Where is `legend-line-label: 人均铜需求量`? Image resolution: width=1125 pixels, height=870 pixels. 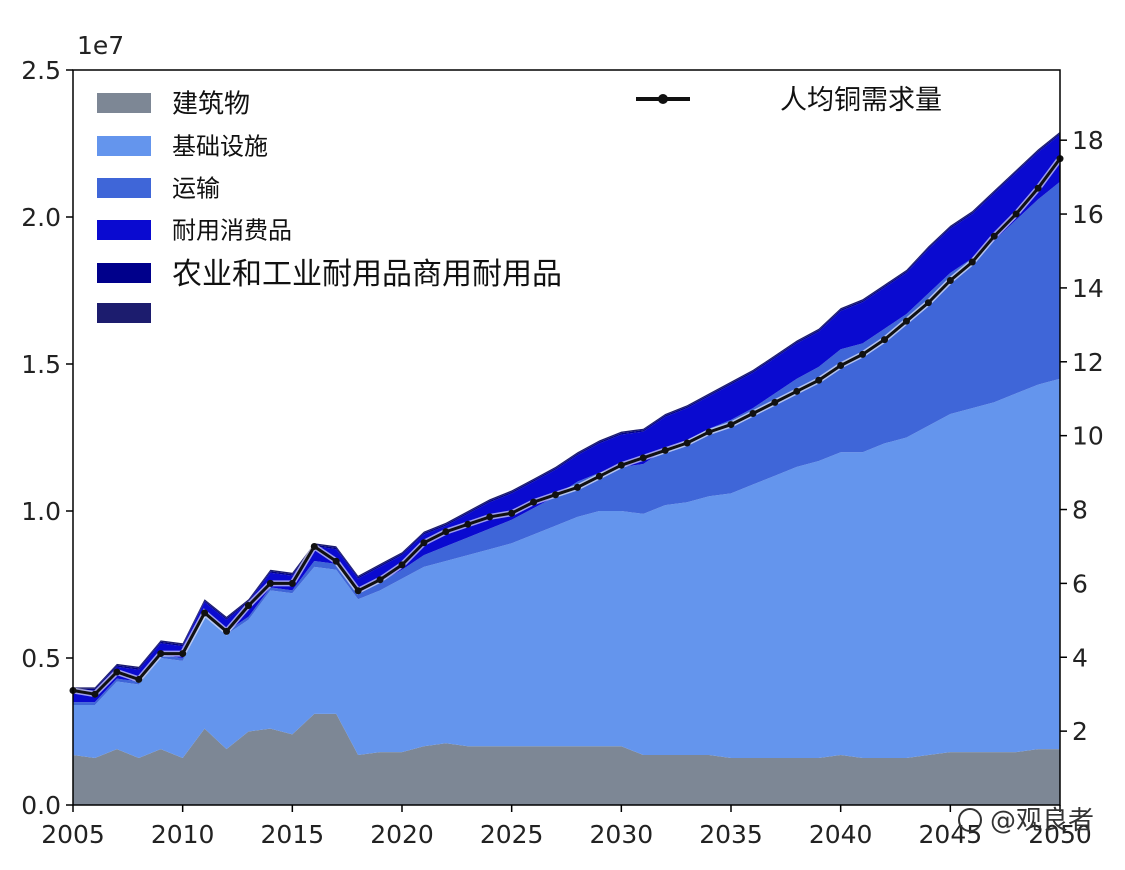
legend-line-label: 人均铜需求量 is located at coordinates (861, 100).